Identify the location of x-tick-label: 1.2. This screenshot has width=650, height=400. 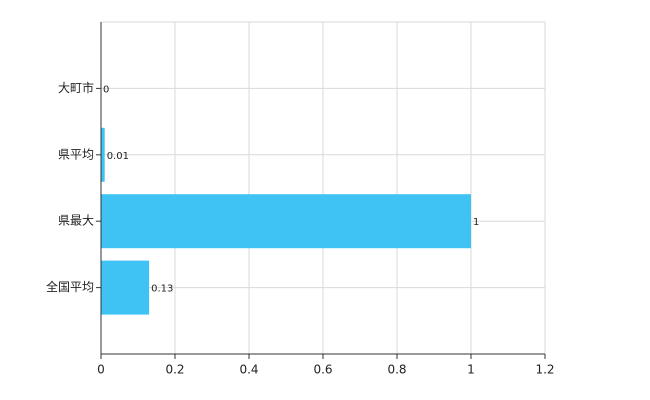
(544, 370).